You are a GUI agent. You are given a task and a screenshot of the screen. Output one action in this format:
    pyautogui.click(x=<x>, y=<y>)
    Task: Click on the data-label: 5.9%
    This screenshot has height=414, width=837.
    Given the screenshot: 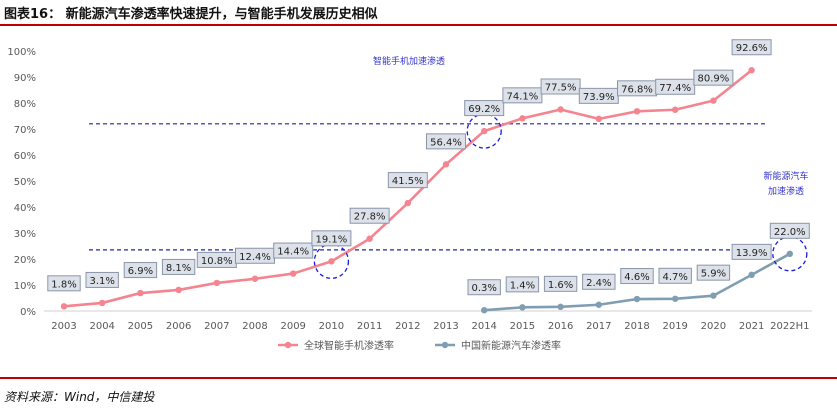 What is the action you would take?
    pyautogui.click(x=713, y=274)
    